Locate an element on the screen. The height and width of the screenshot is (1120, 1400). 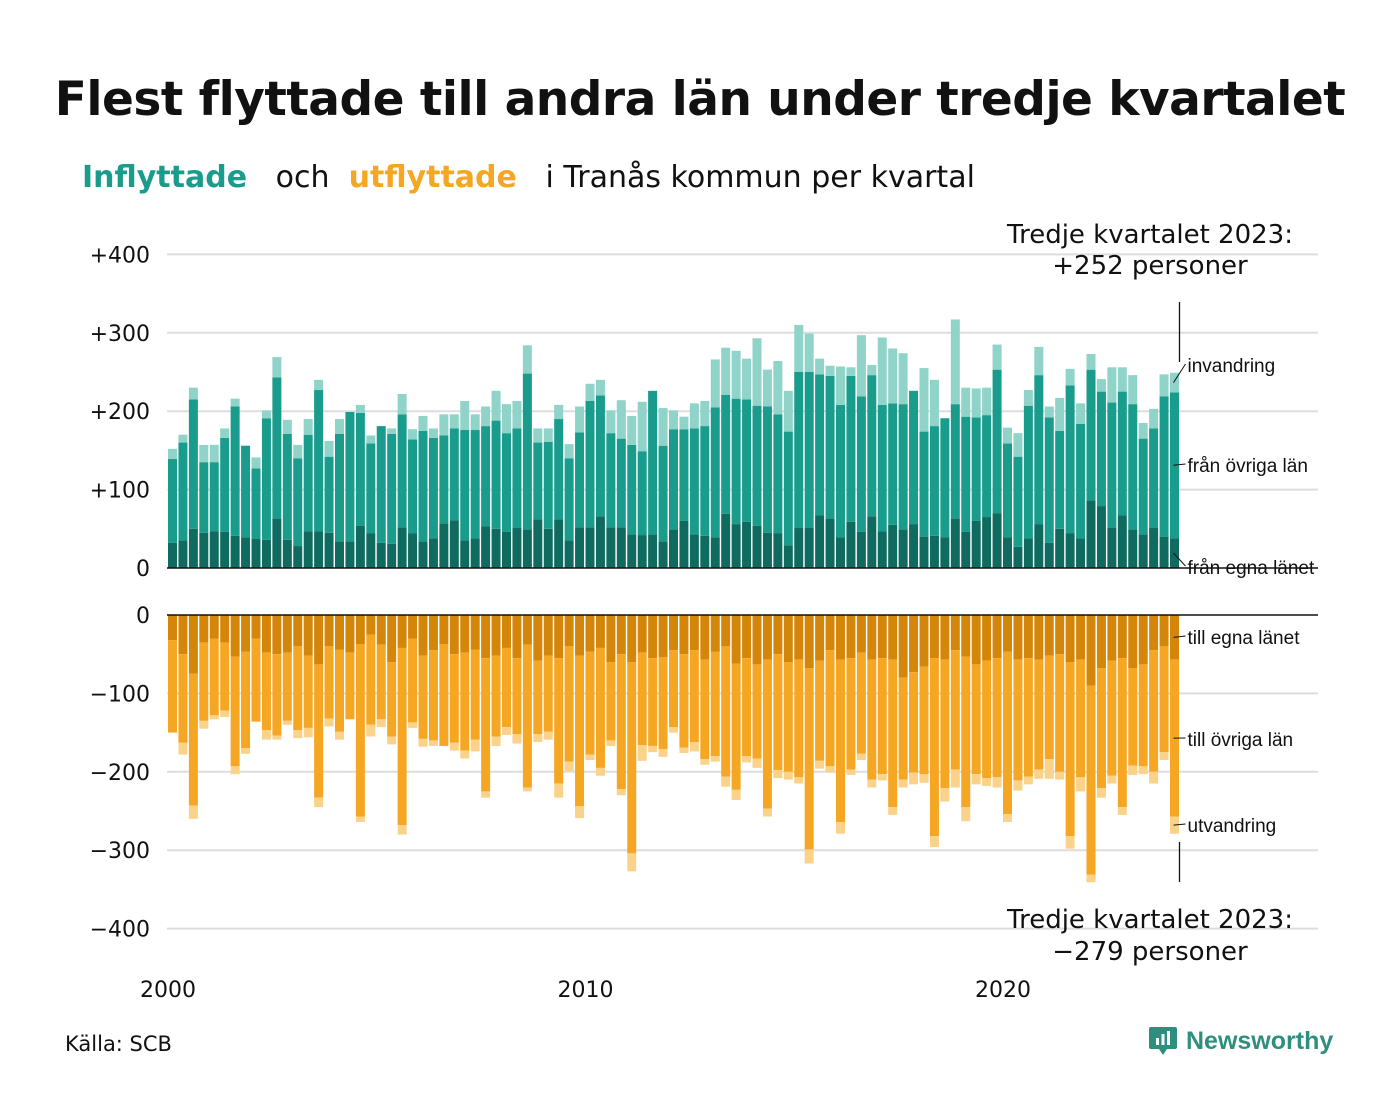
subtitle-and-word: och is located at coordinates (302, 177).